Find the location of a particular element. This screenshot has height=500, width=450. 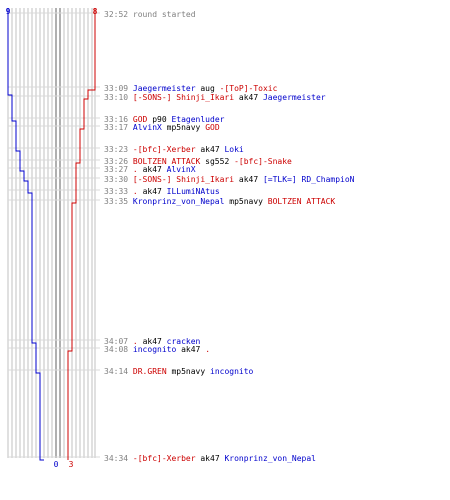

event-log-row: 32:52 round started is located at coordinates (150, 14).